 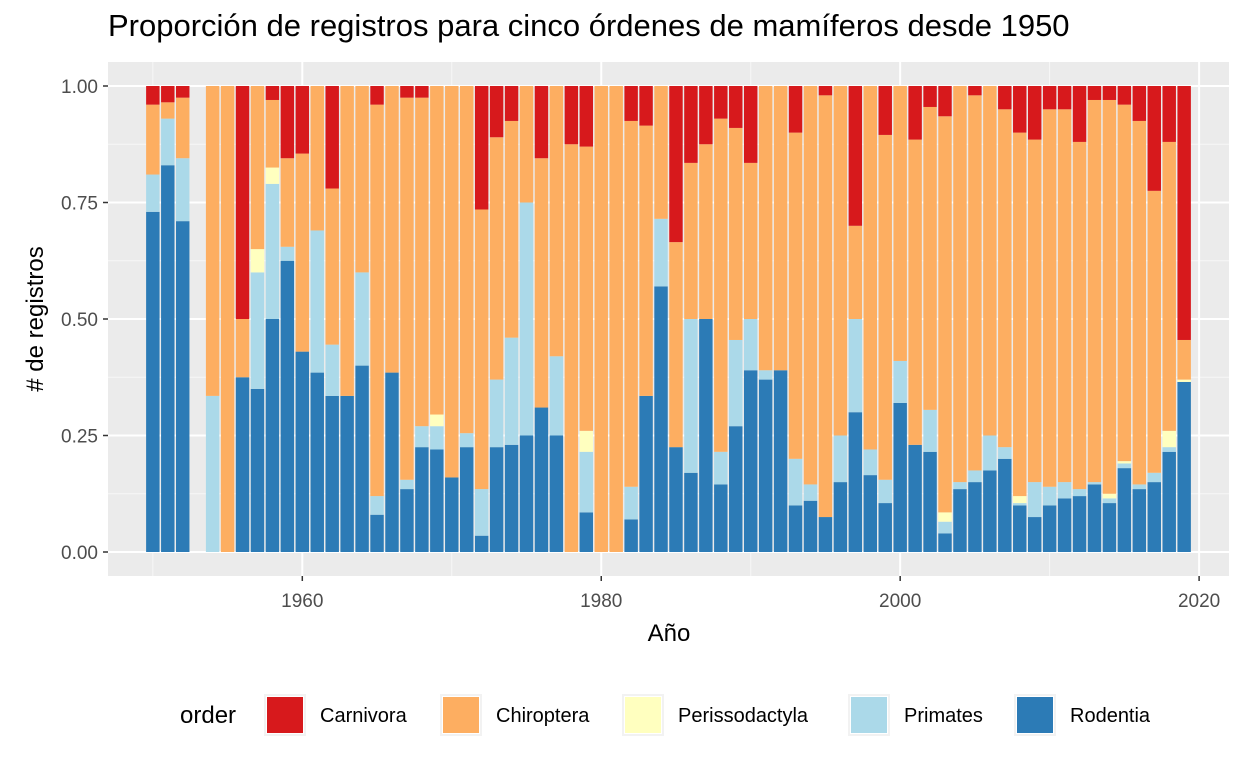 I want to click on bar-rodentia-1963, so click(x=347, y=473).